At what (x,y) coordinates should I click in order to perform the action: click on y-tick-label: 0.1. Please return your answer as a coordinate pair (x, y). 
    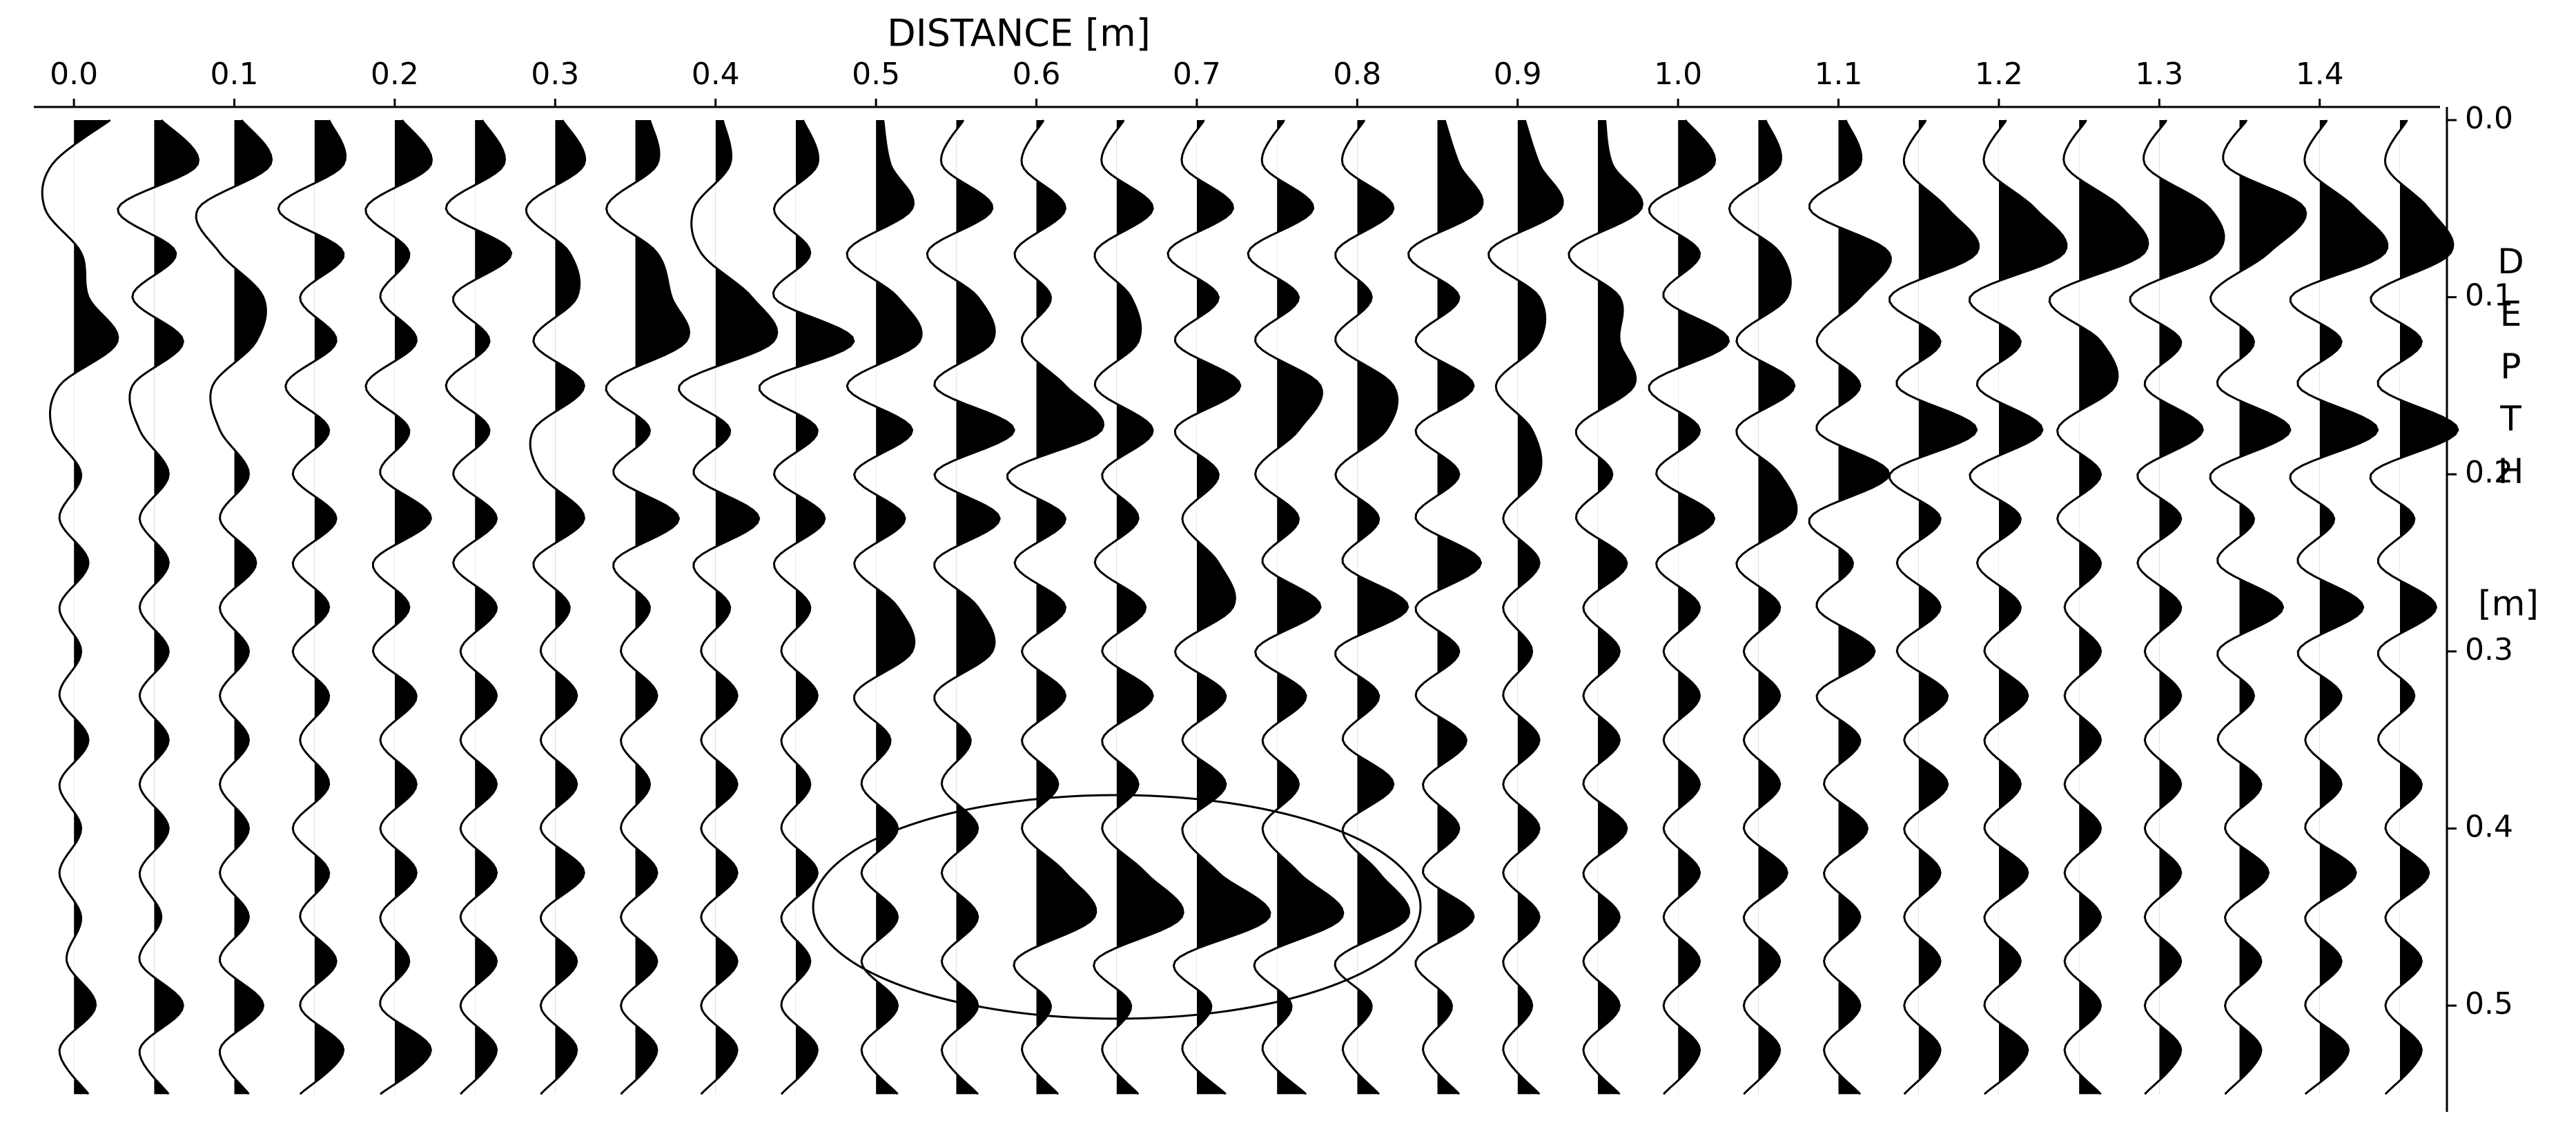
    Looking at the image, I should click on (2489, 295).